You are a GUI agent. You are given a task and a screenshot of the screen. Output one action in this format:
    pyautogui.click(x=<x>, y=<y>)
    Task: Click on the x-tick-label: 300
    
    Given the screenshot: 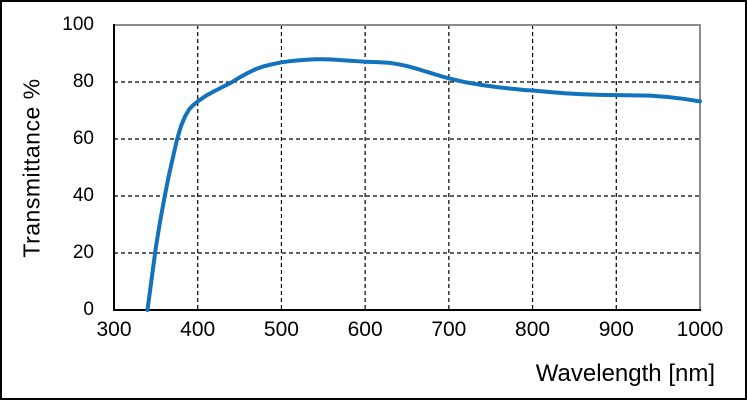 What is the action you would take?
    pyautogui.click(x=114, y=329)
    